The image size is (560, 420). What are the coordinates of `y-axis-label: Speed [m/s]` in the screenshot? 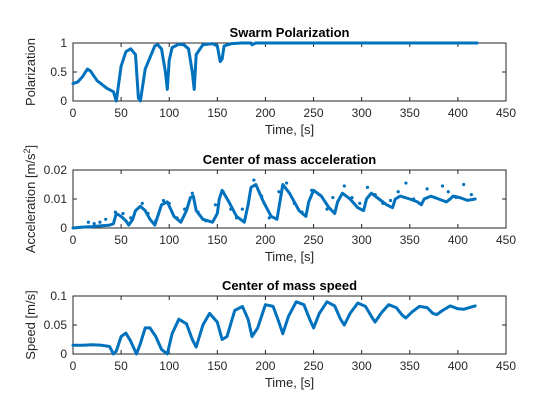 It's located at (30, 324).